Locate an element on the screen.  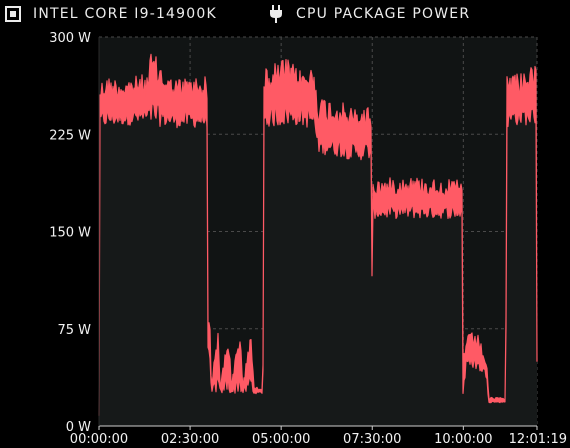
x-tick-label: 07:30:00 is located at coordinates (372, 439).